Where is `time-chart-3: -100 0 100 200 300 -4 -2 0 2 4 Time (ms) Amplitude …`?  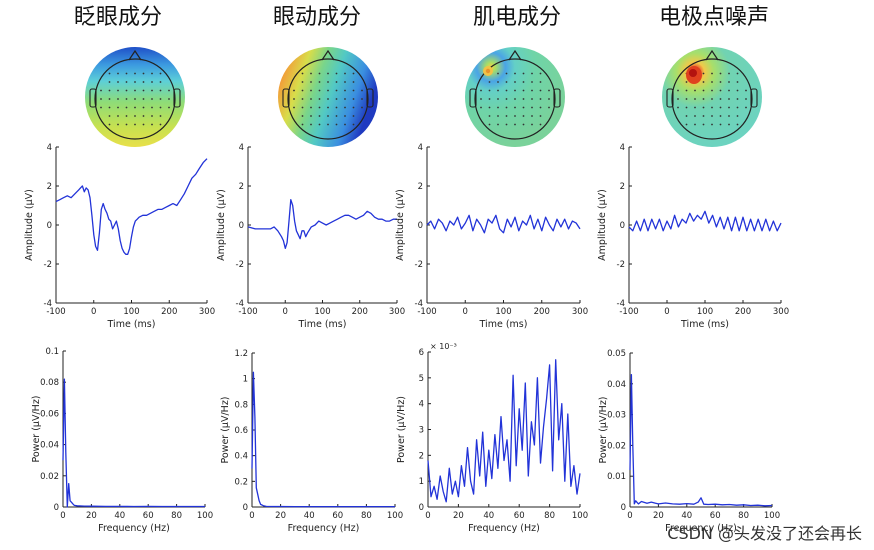
time-chart-3: -100 0 100 200 300 -4 -2 0 2 4 Time (ms) Amplitude … is located at coordinates (491, 236).